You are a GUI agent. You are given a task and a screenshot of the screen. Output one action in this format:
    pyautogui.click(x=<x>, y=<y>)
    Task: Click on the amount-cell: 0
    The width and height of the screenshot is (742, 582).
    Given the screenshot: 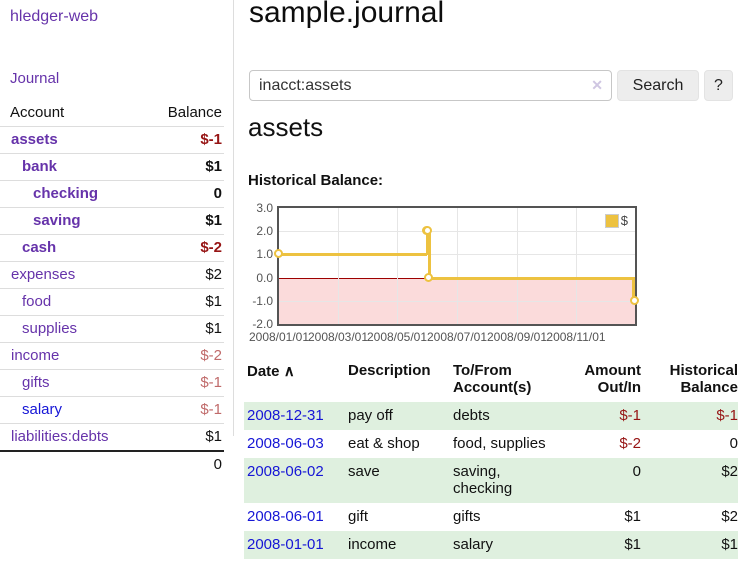 What is the action you would take?
    pyautogui.click(x=603, y=480)
    